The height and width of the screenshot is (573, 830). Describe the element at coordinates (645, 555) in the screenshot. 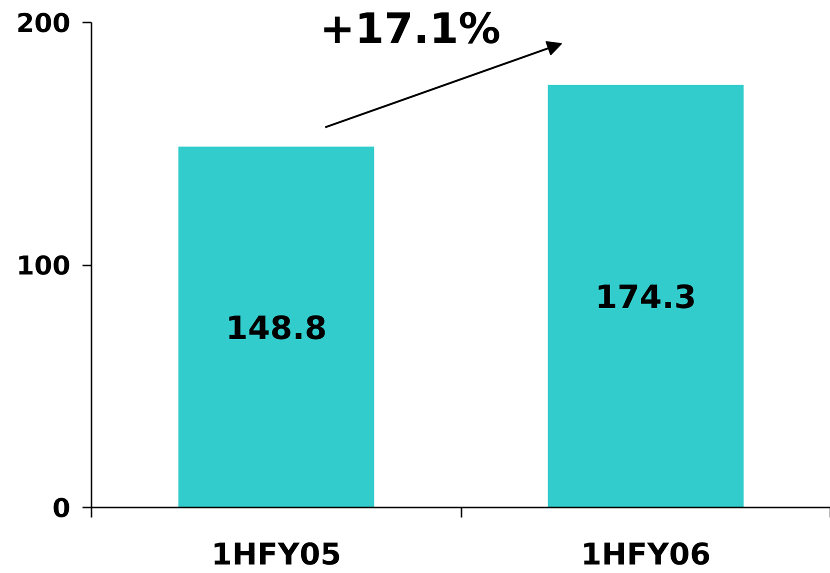

I see `x-tick-label: 1HFY06` at that location.